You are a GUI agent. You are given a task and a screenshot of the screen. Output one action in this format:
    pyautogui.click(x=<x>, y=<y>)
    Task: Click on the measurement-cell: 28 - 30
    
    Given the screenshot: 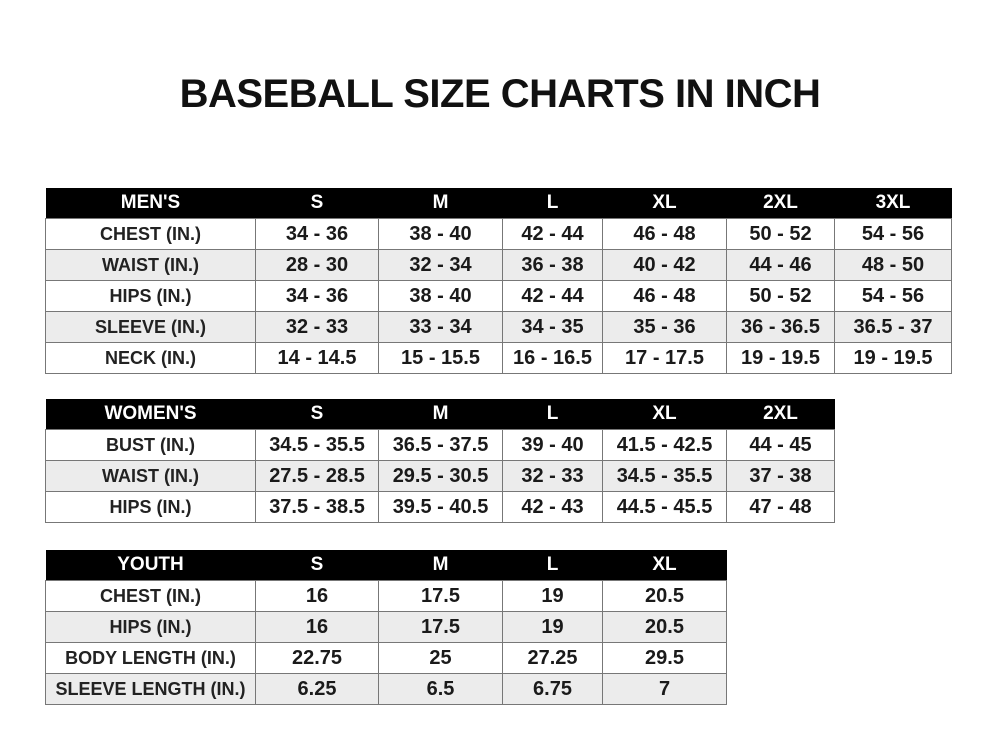 What is the action you would take?
    pyautogui.click(x=317, y=265)
    